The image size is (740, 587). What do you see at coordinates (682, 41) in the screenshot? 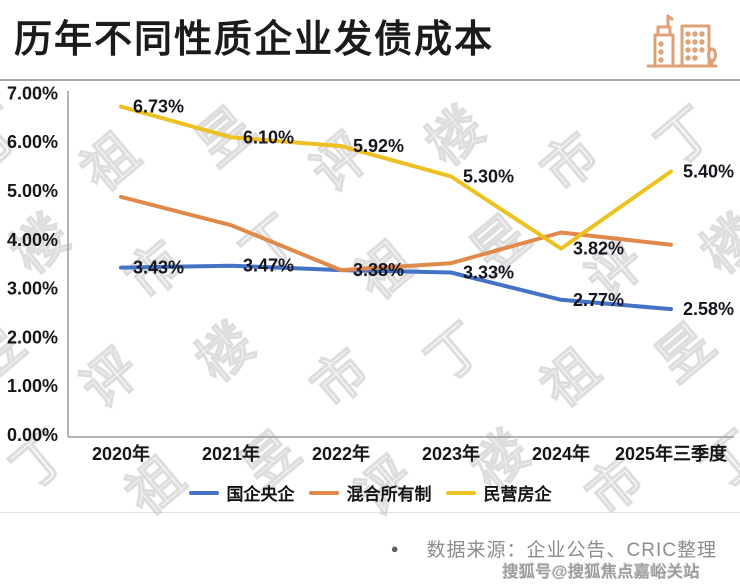
I see `buildings-icon` at bounding box center [682, 41].